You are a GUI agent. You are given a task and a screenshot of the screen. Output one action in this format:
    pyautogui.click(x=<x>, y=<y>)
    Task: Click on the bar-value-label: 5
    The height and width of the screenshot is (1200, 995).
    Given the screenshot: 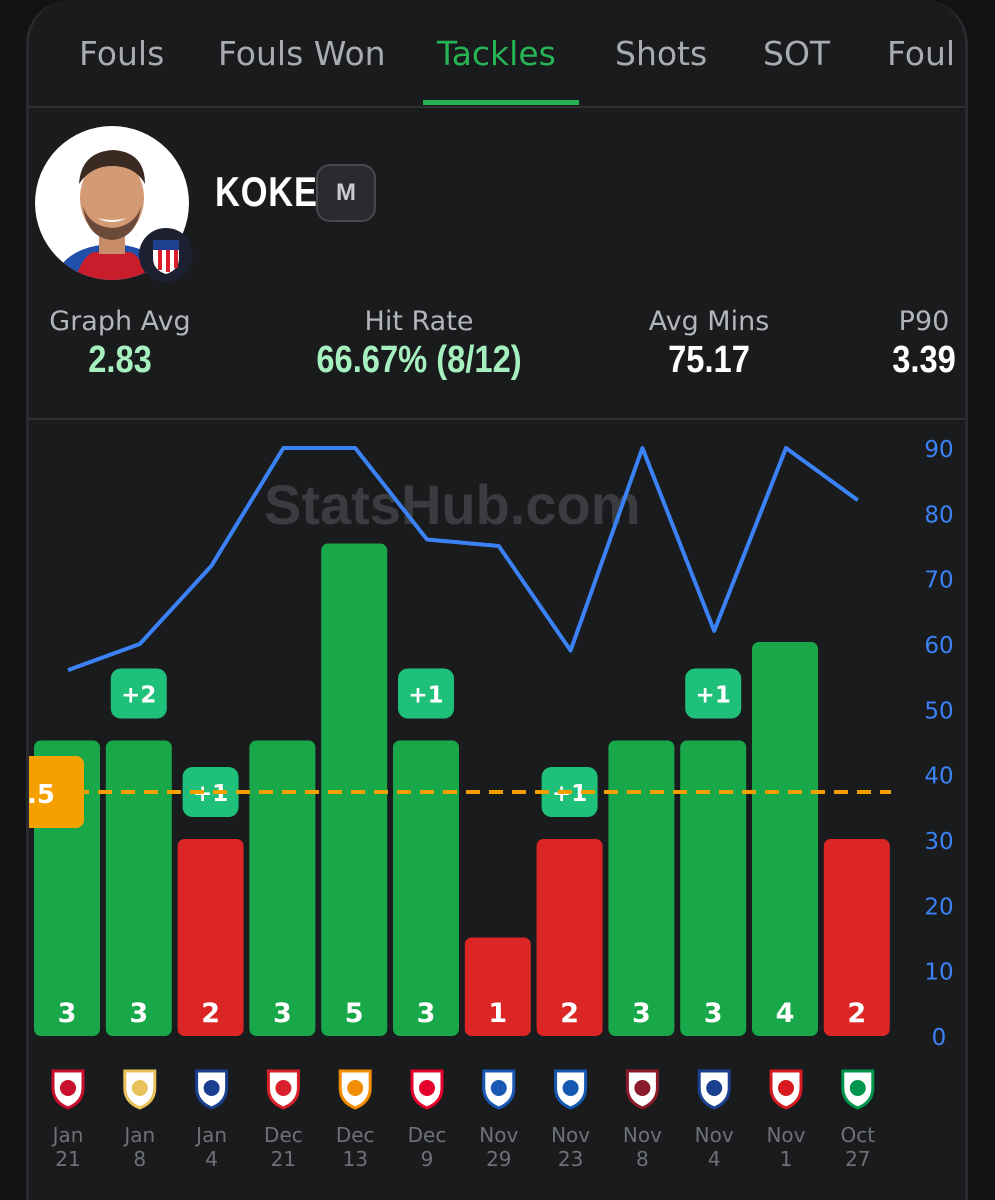 What is the action you would take?
    pyautogui.click(x=354, y=1013)
    